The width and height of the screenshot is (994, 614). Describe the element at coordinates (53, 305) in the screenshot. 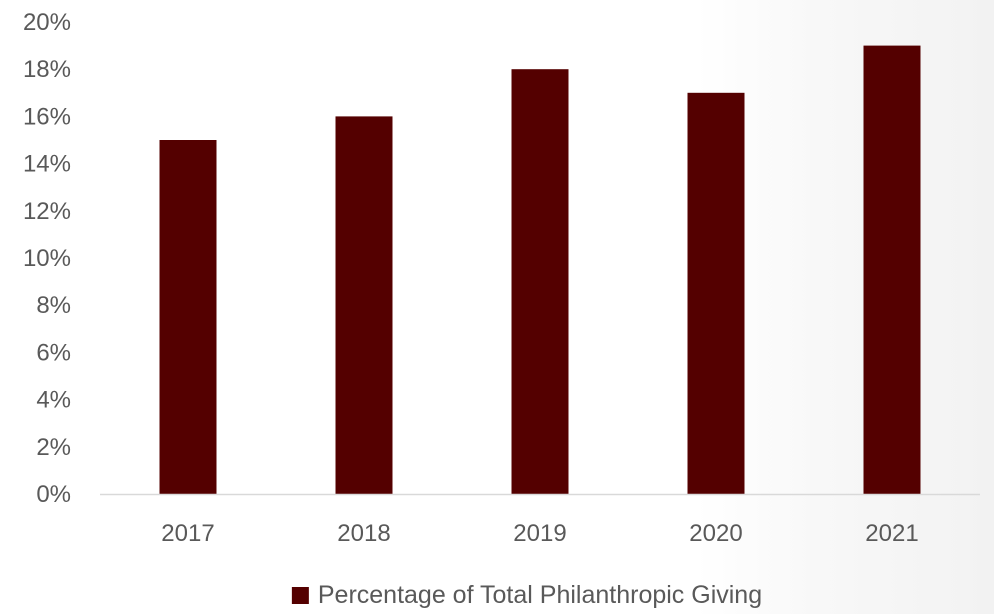

I see `y-tick-label: 8%` at that location.